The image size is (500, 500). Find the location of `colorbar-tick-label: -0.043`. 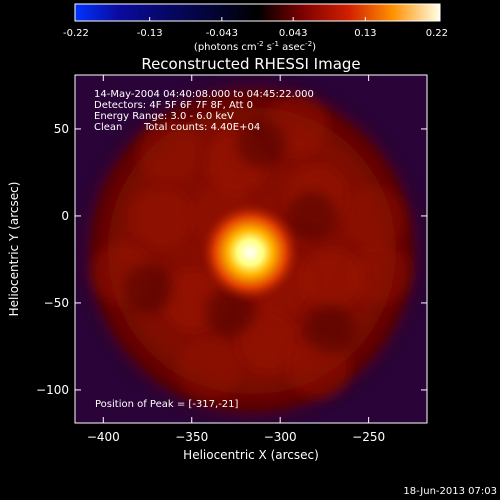

colorbar-tick-label: -0.043 is located at coordinates (222, 33).